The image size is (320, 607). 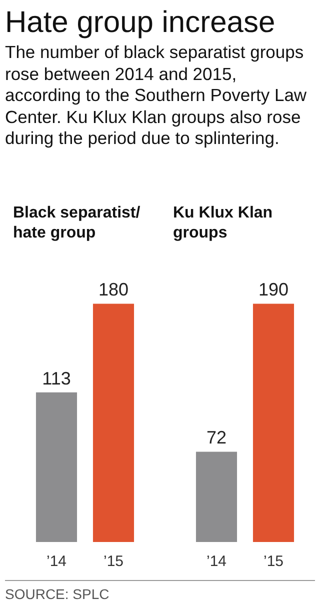 I want to click on data-label: 72, so click(x=216, y=438).